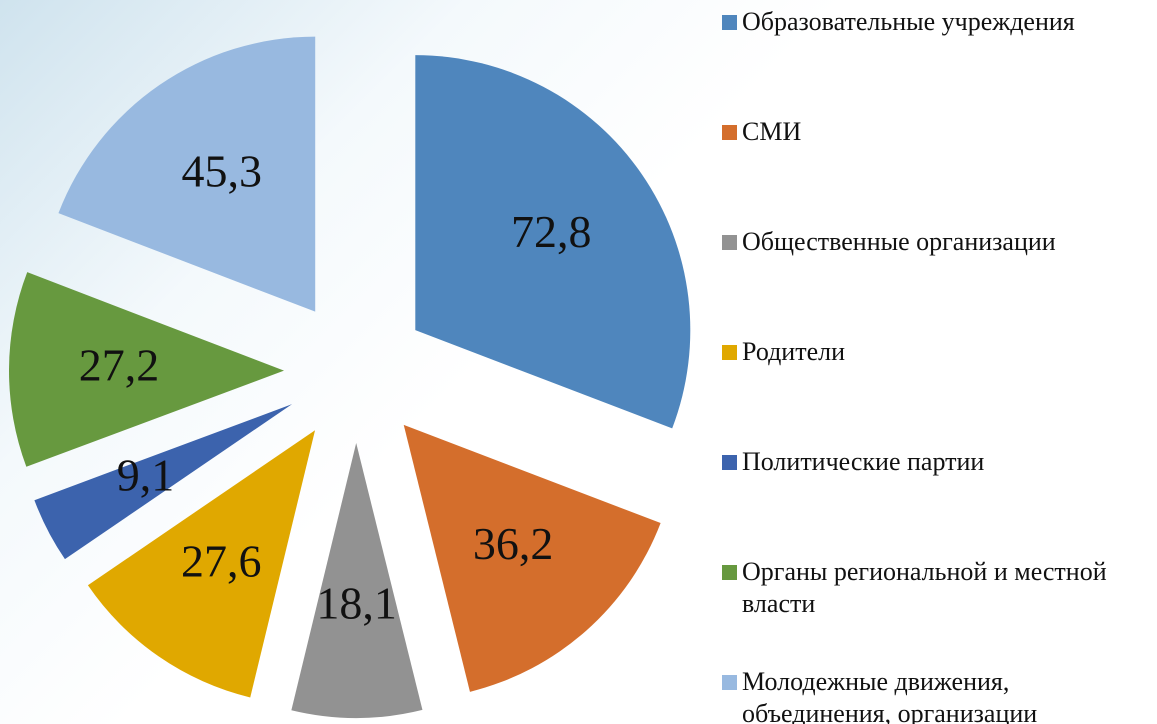 The height and width of the screenshot is (724, 1157). I want to click on data-label: 45,3, so click(221, 170).